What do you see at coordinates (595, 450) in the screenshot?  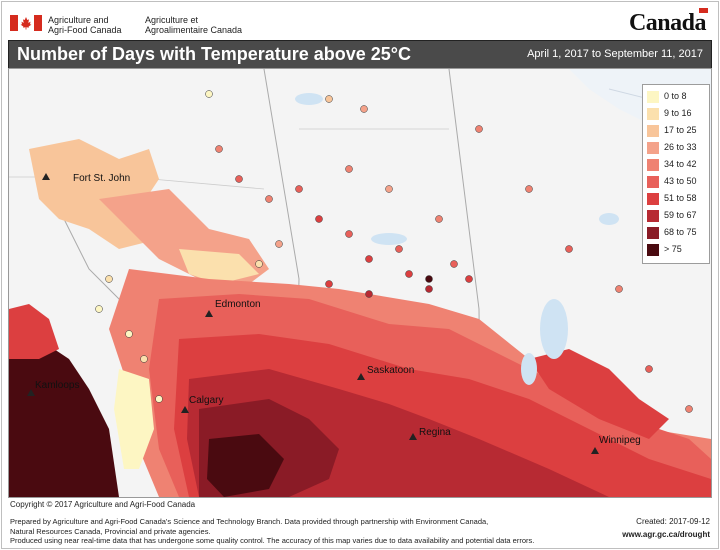 I see `winnipeg-marker` at bounding box center [595, 450].